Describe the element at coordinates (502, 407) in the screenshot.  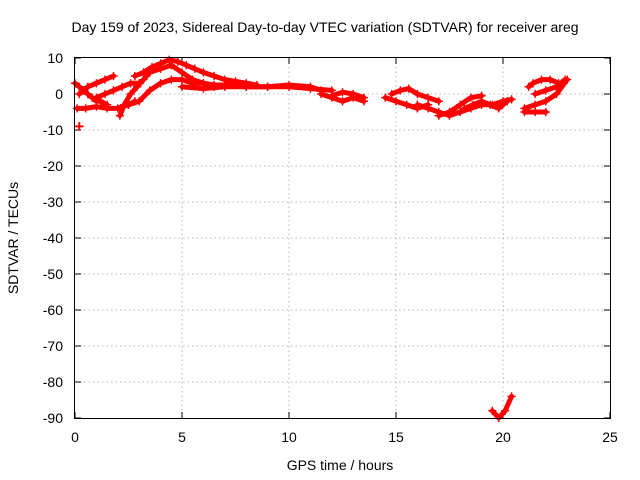
I see `series-track-p` at that location.